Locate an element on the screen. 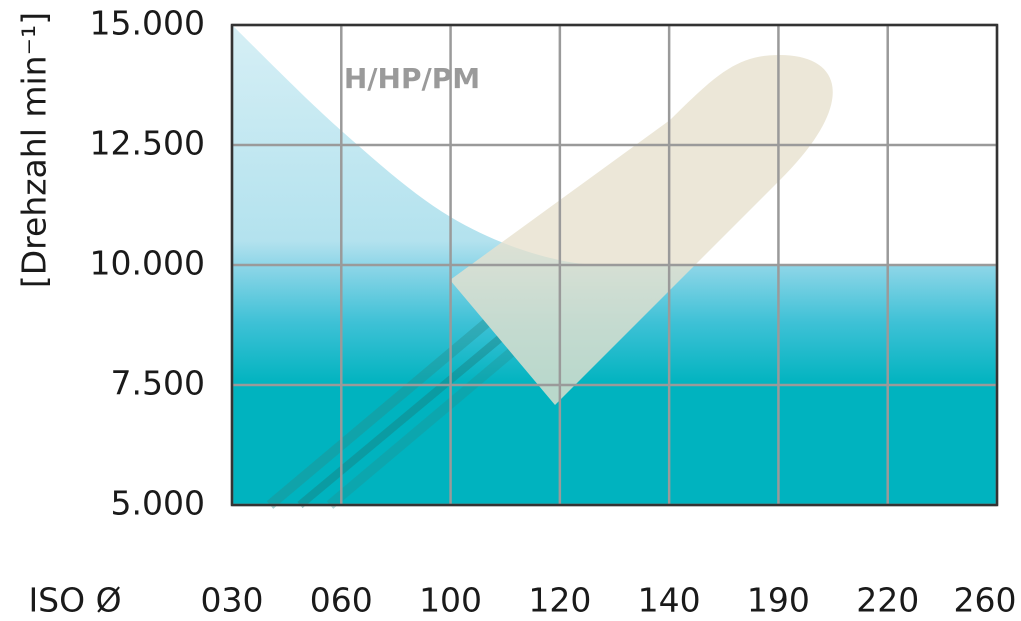 The image size is (1021, 621). y-tick-label: 15.000 is located at coordinates (147, 23).